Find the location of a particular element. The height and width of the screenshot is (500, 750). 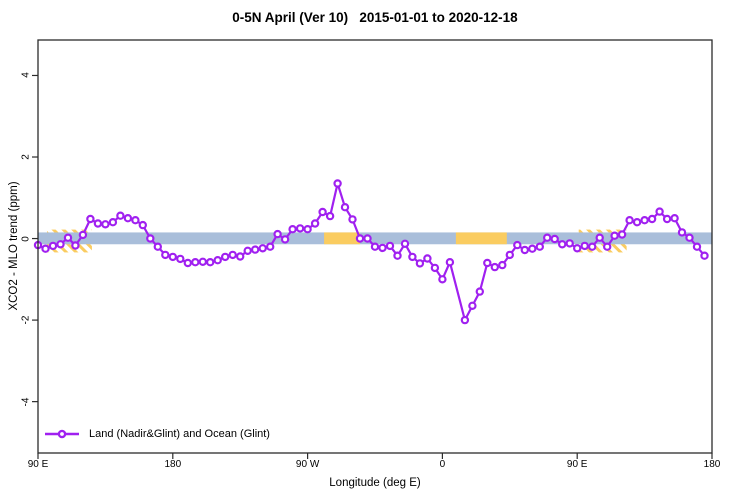

y-tick-label: 2 is located at coordinates (26, 157).